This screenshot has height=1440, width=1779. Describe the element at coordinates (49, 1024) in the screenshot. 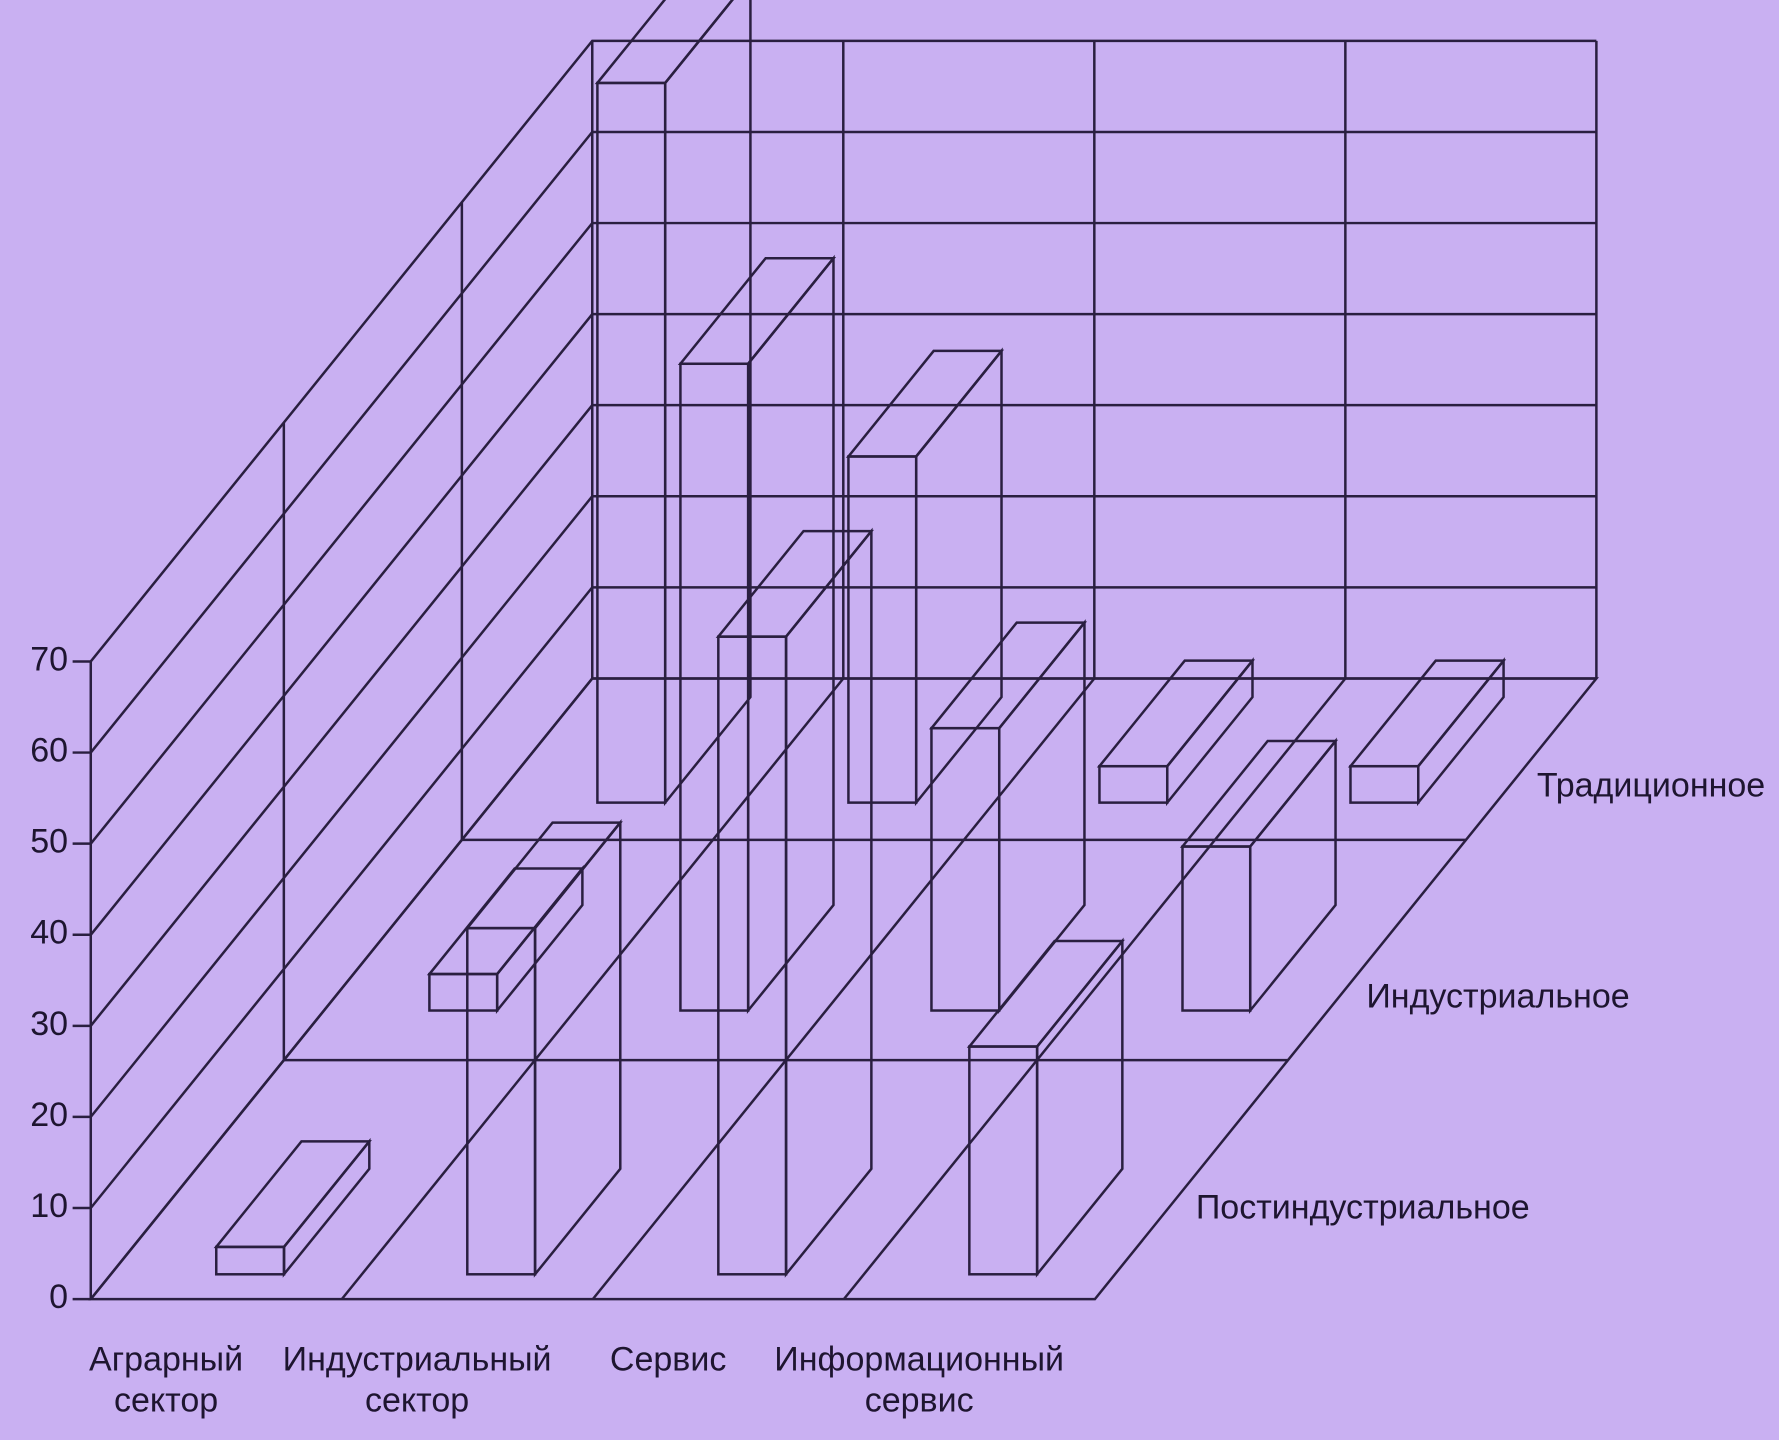

I see `y-tick-label: 30` at that location.